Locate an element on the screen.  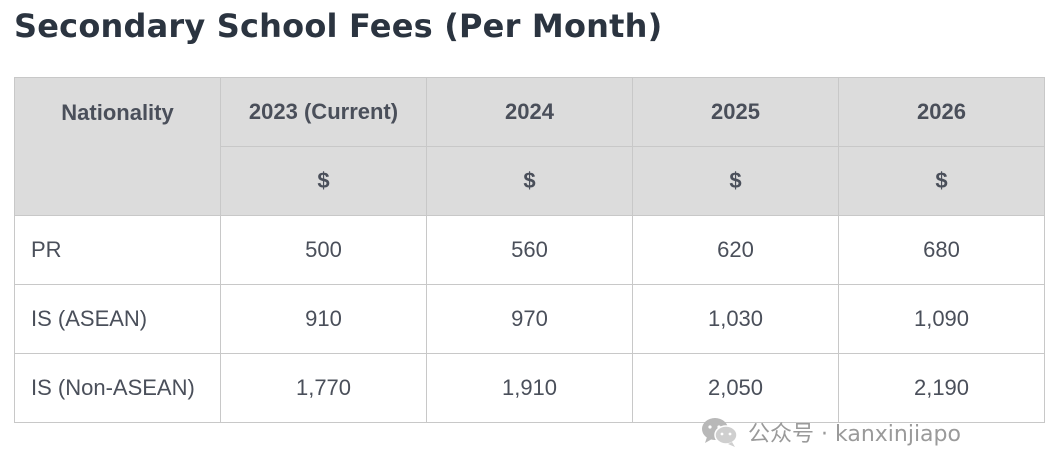
row-label: PR is located at coordinates (117, 250).